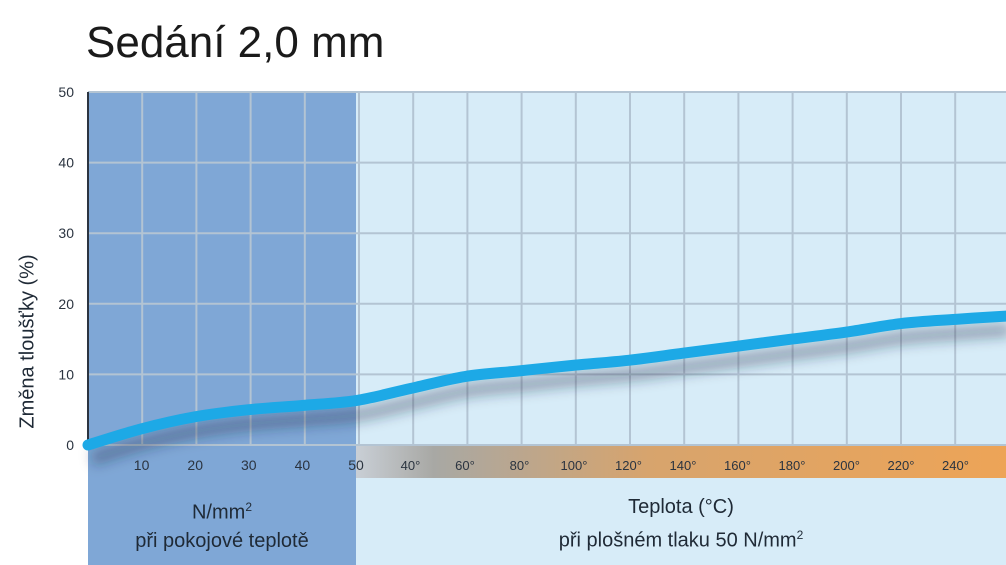 The width and height of the screenshot is (1006, 565). I want to click on temperature-band, so click(681, 461).